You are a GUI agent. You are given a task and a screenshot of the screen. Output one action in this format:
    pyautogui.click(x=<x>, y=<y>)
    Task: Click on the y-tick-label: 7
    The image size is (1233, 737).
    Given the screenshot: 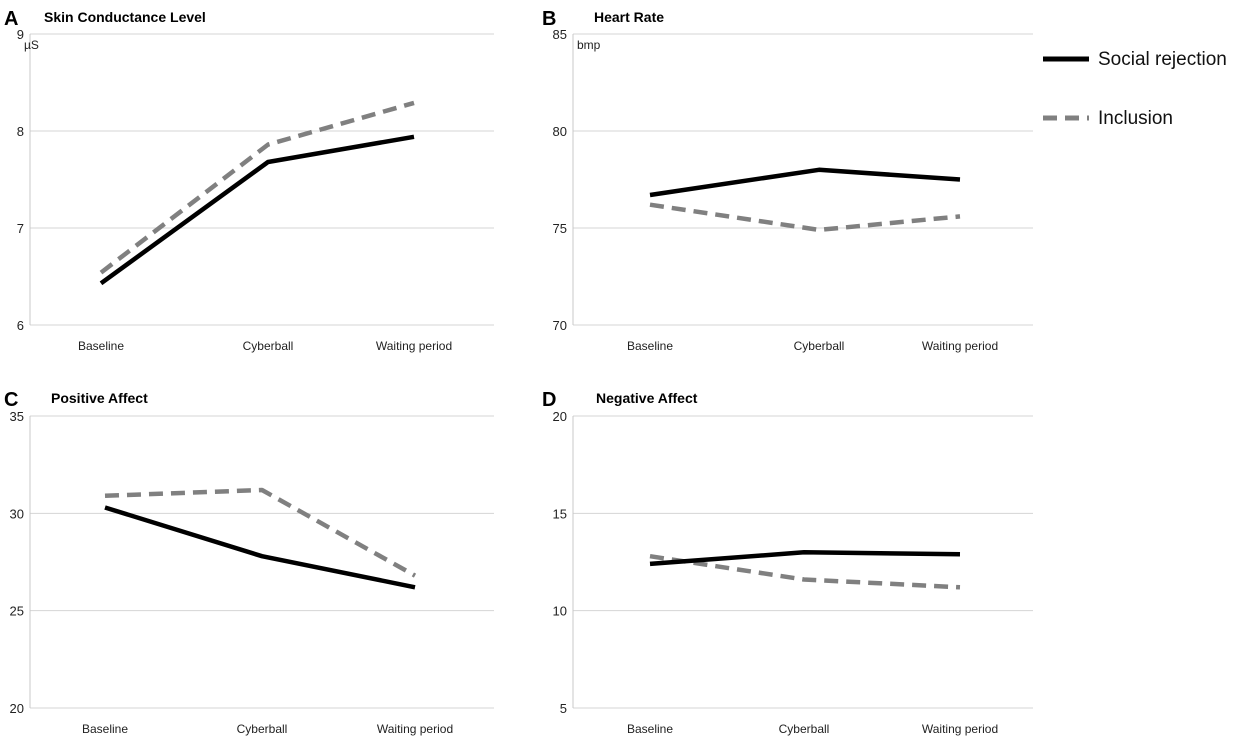 What is the action you would take?
    pyautogui.click(x=20, y=228)
    